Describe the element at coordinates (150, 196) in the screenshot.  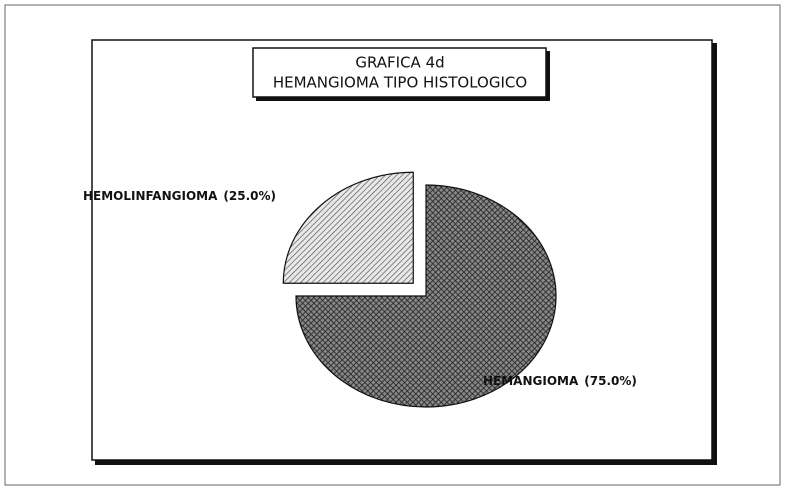
I see `slice-category: HEMOLINFANGIOMA` at that location.